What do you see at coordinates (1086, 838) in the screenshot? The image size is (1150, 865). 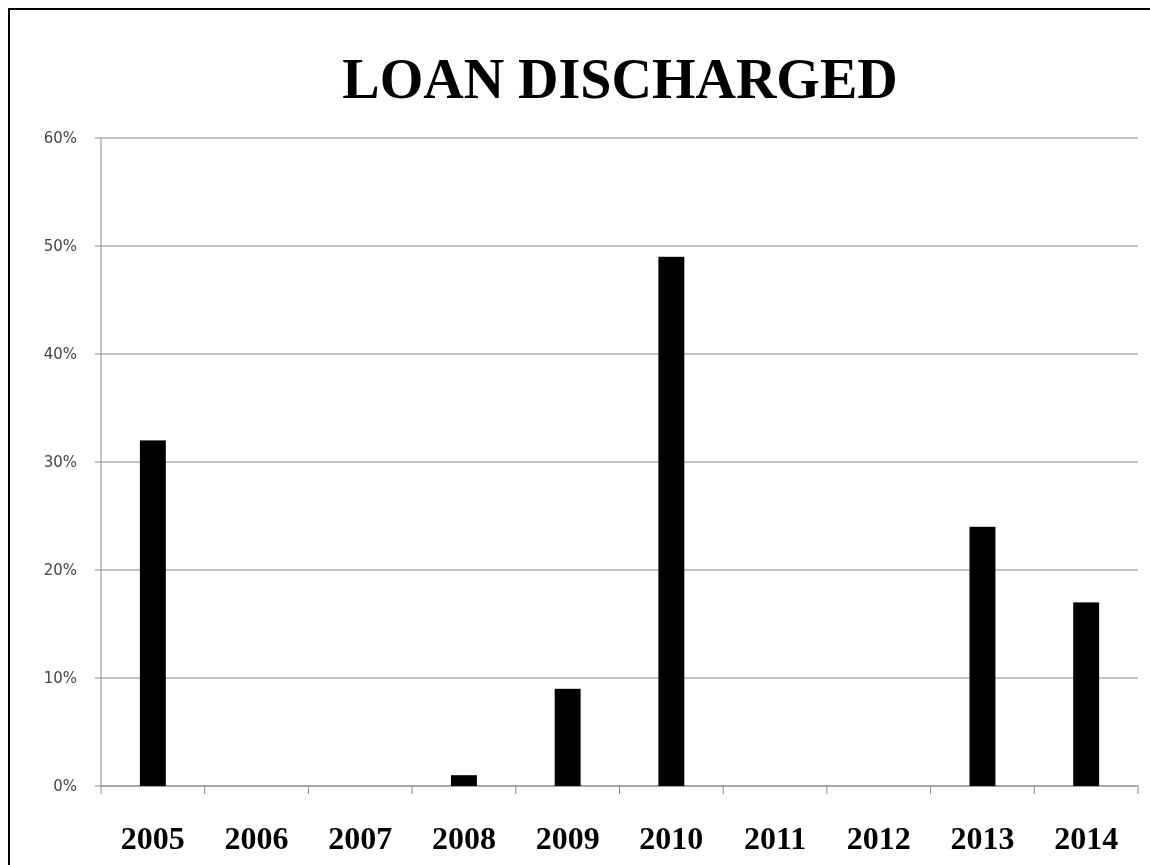 I see `x-tick-label: 2014` at bounding box center [1086, 838].